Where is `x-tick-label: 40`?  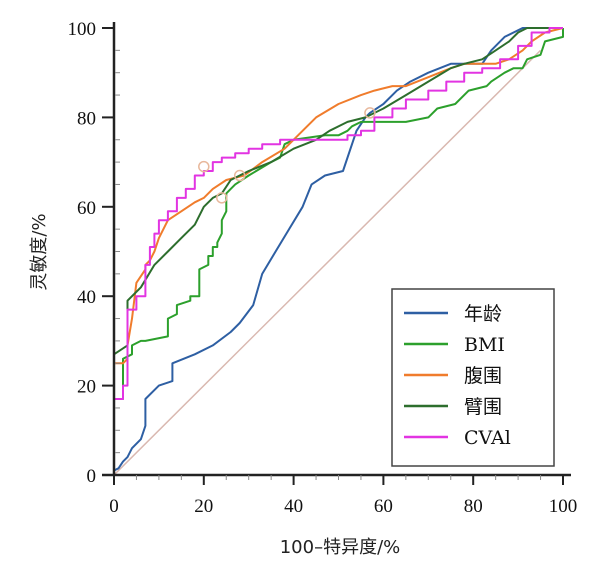
x-tick-label: 40 is located at coordinates (293, 506).